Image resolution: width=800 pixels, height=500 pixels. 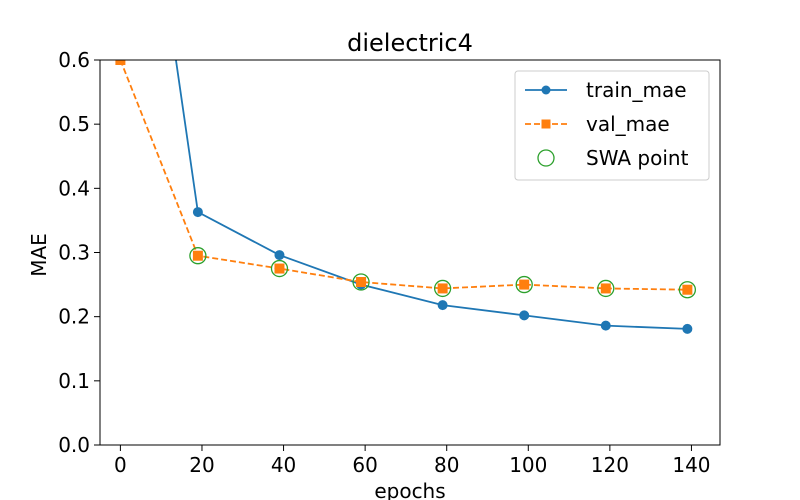 I want to click on chart-title: dielectric4, so click(x=410, y=43).